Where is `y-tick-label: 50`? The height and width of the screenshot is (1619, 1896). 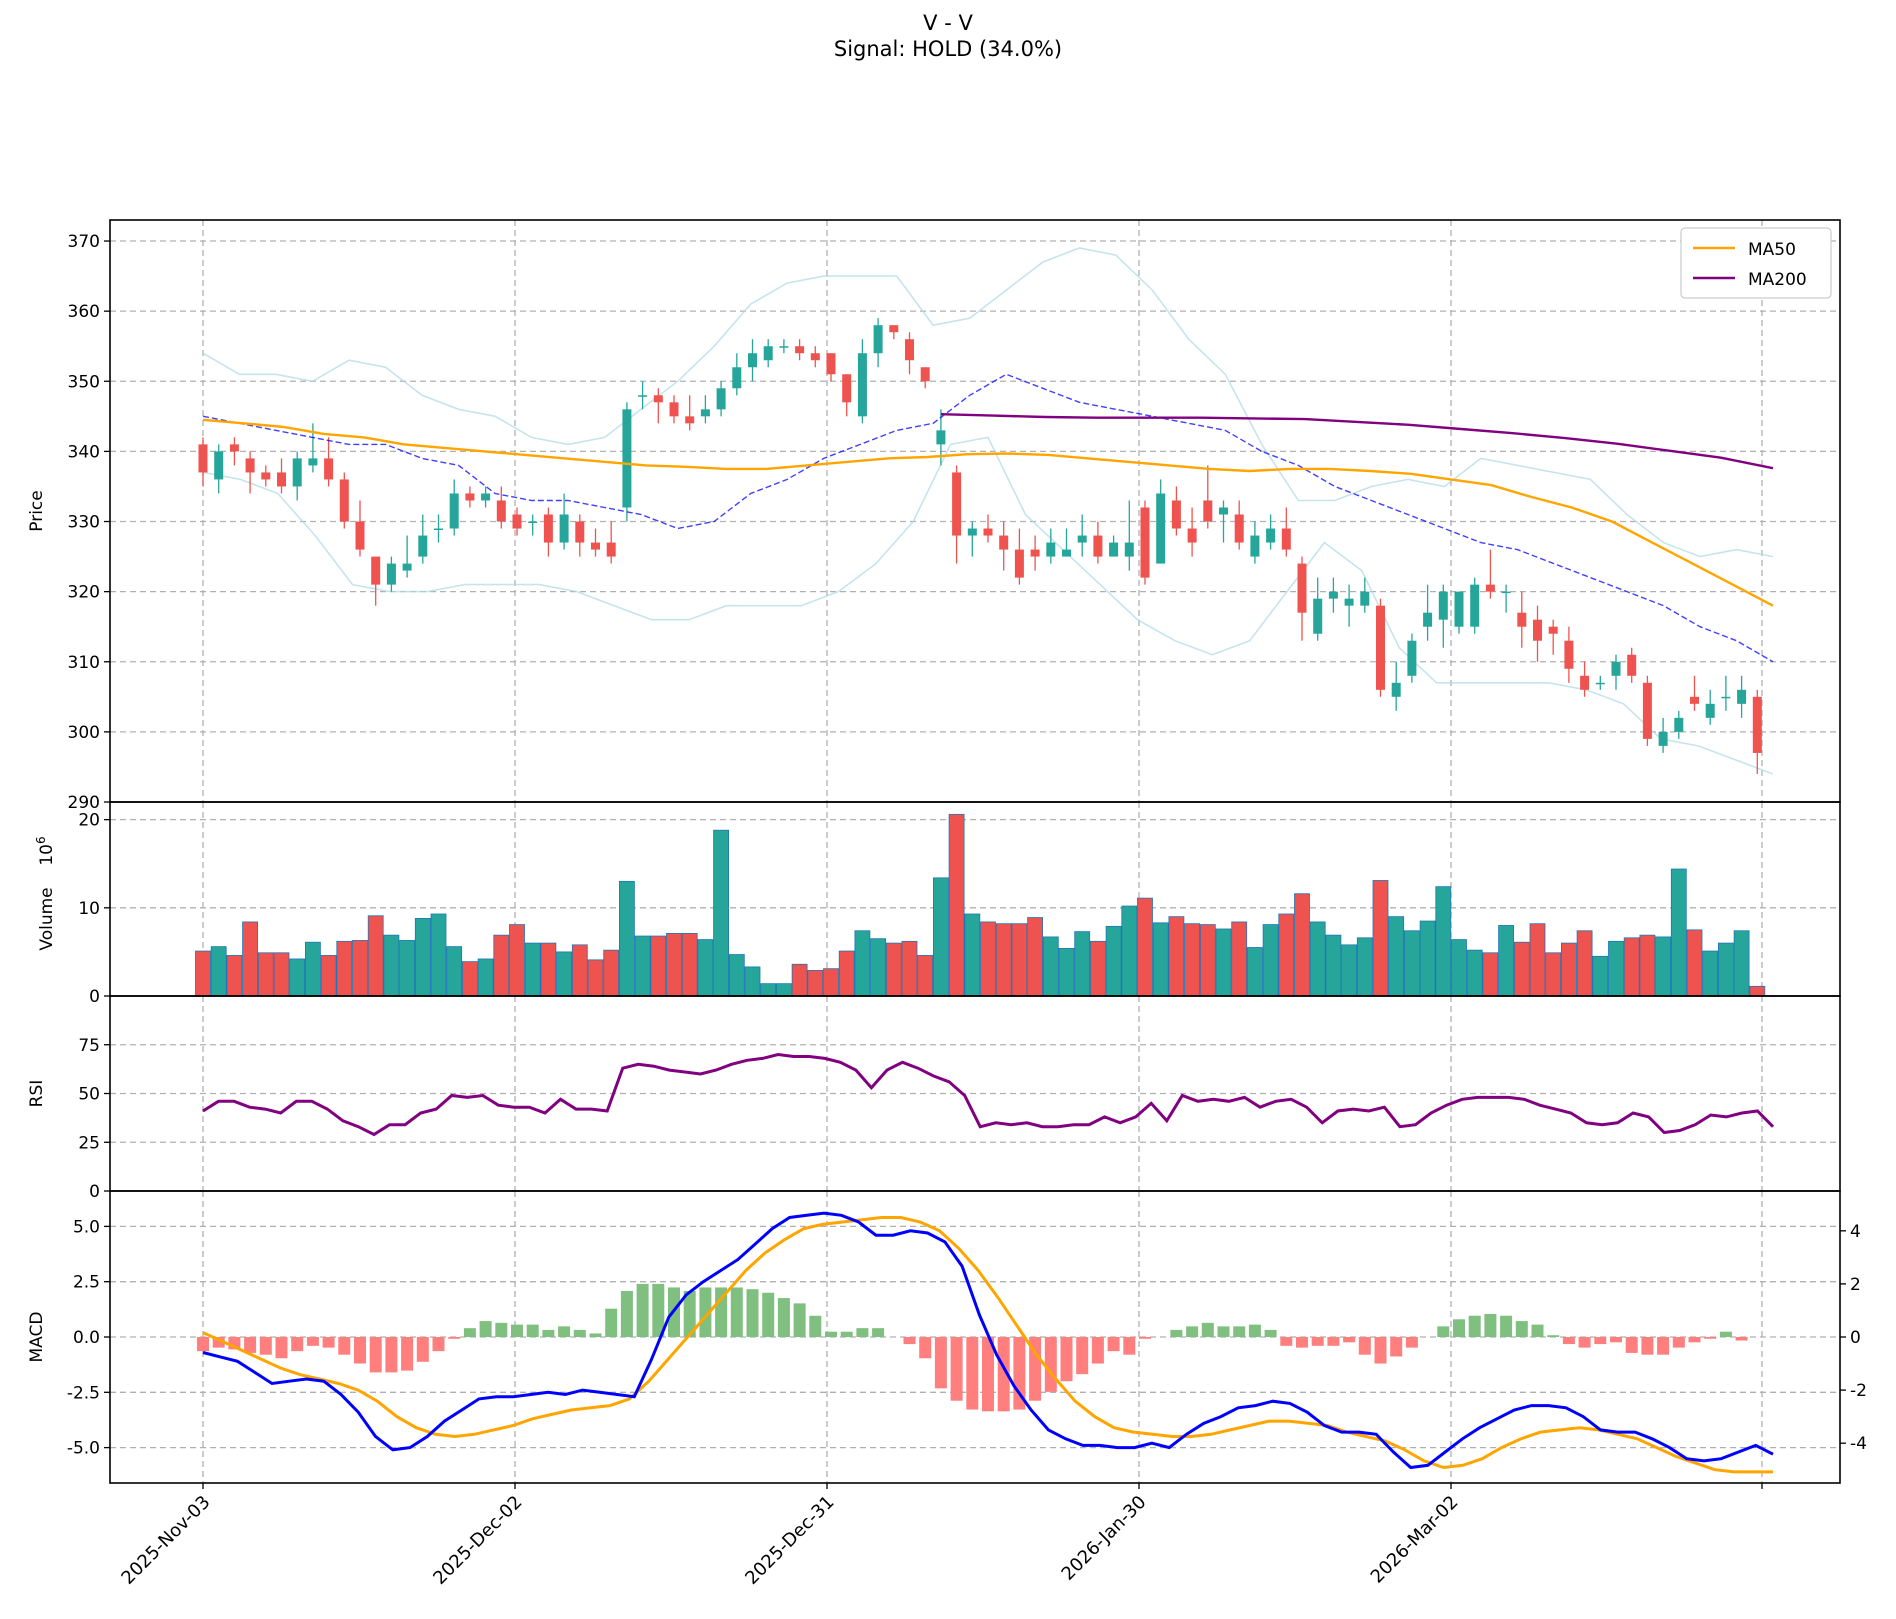 y-tick-label: 50 is located at coordinates (89, 1095).